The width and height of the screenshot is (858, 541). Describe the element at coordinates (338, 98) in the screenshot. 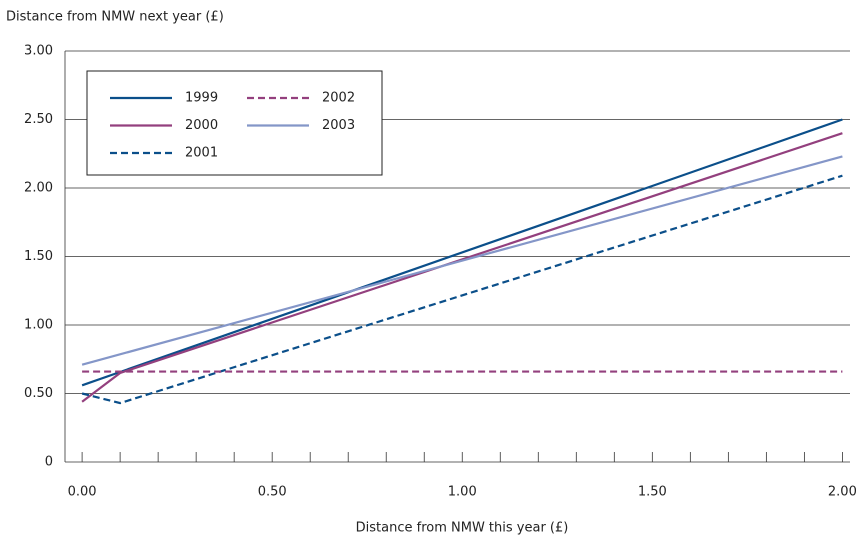

I see `legend-label: 2002` at that location.